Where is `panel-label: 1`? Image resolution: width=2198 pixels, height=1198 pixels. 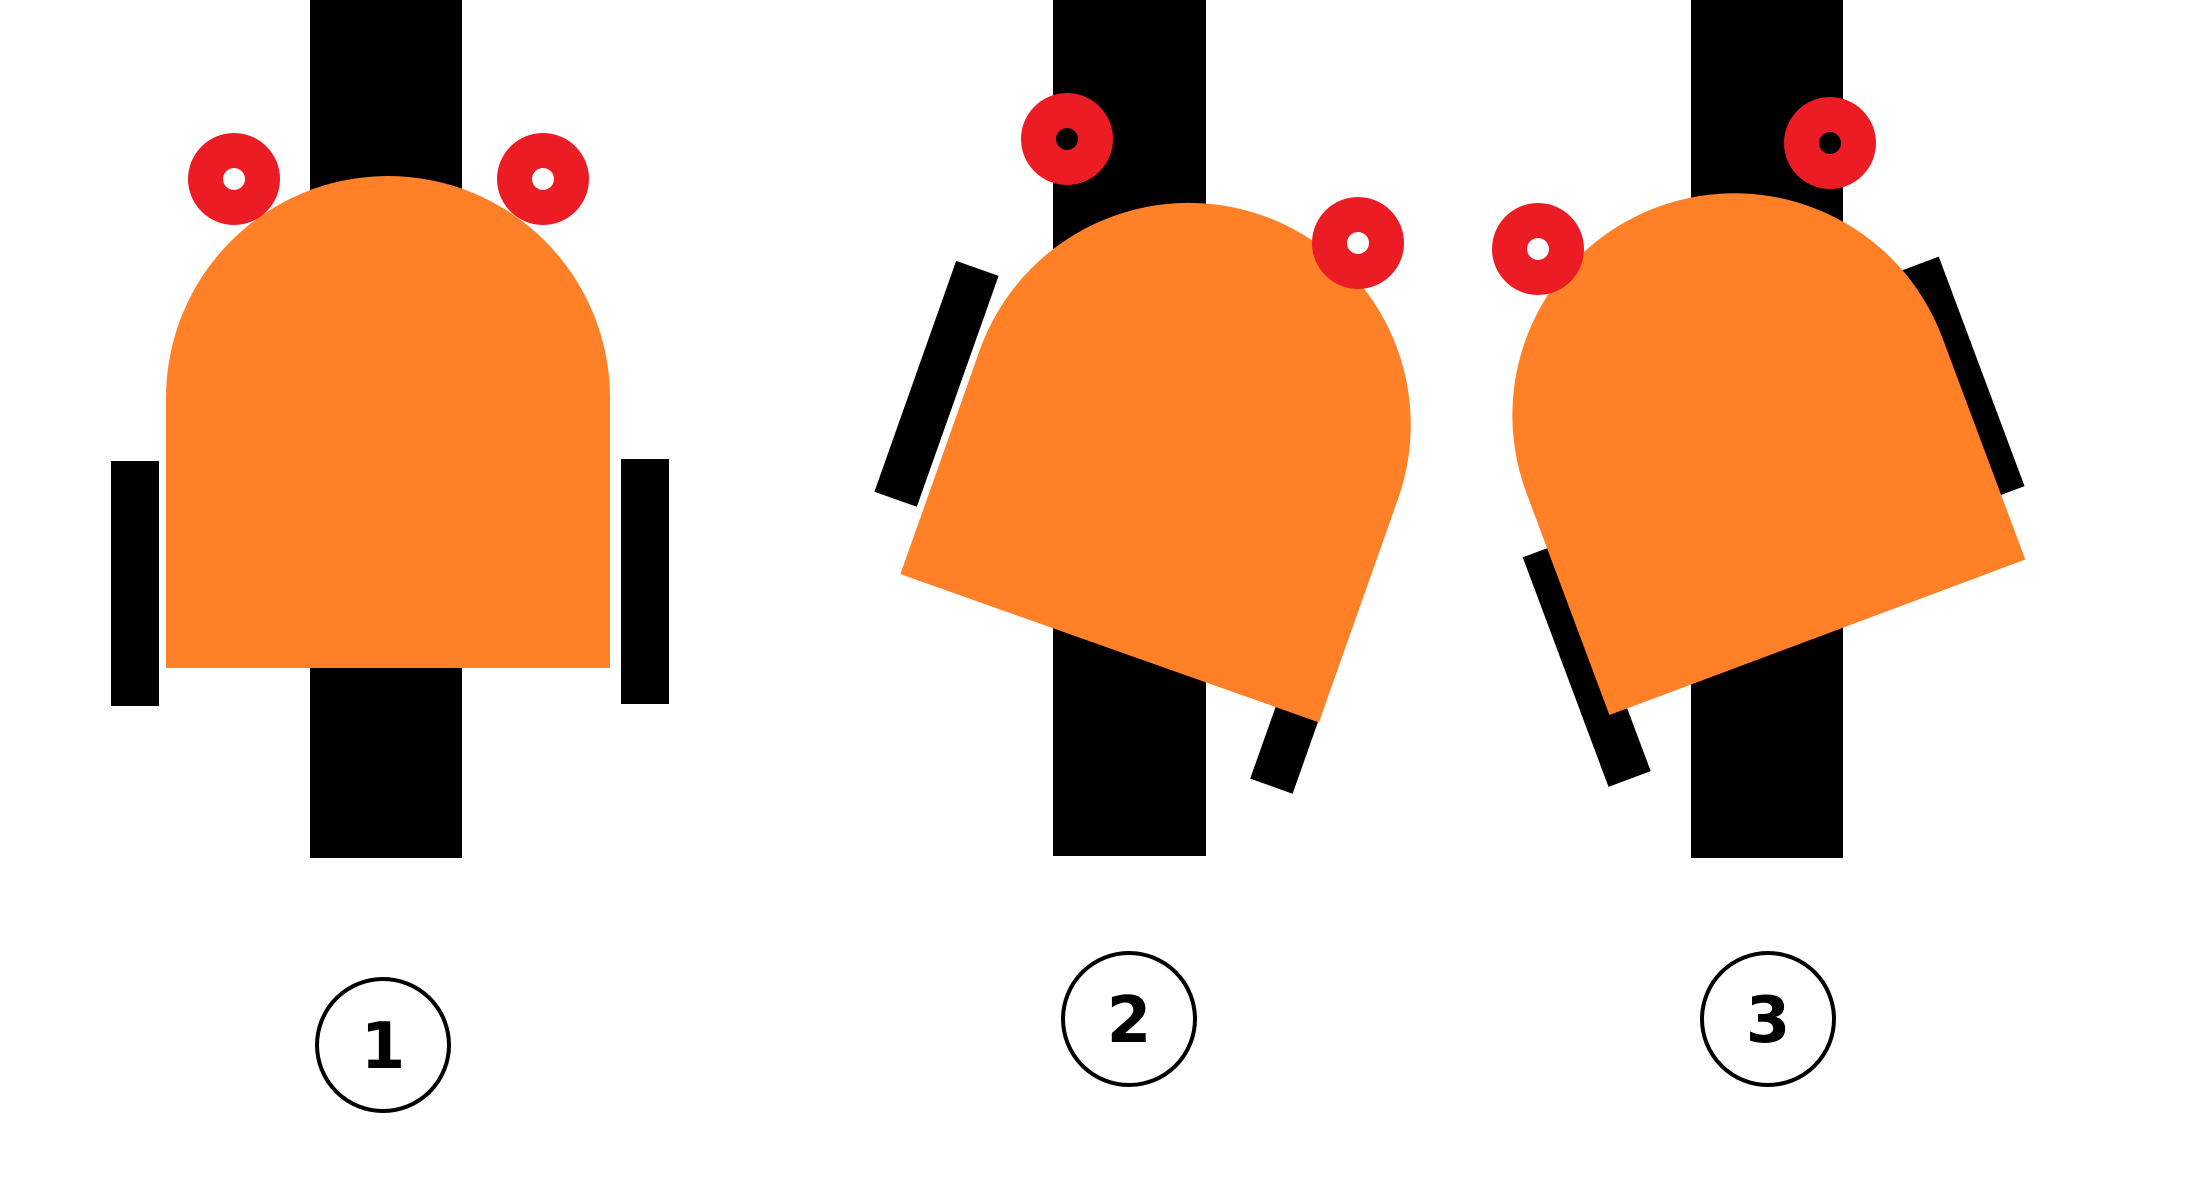 panel-label: 1 is located at coordinates (383, 1045).